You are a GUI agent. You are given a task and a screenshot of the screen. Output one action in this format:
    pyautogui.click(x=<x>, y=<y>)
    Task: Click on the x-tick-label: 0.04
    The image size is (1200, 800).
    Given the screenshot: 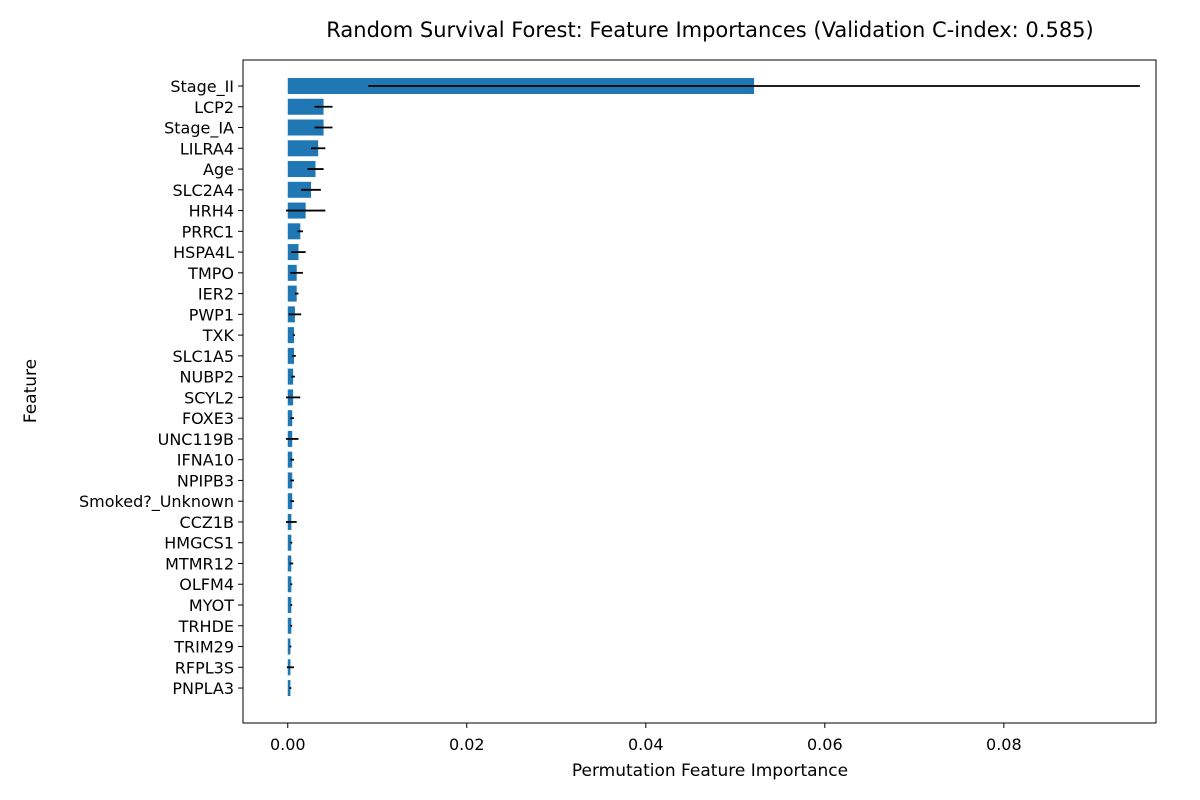 What is the action you would take?
    pyautogui.click(x=646, y=744)
    